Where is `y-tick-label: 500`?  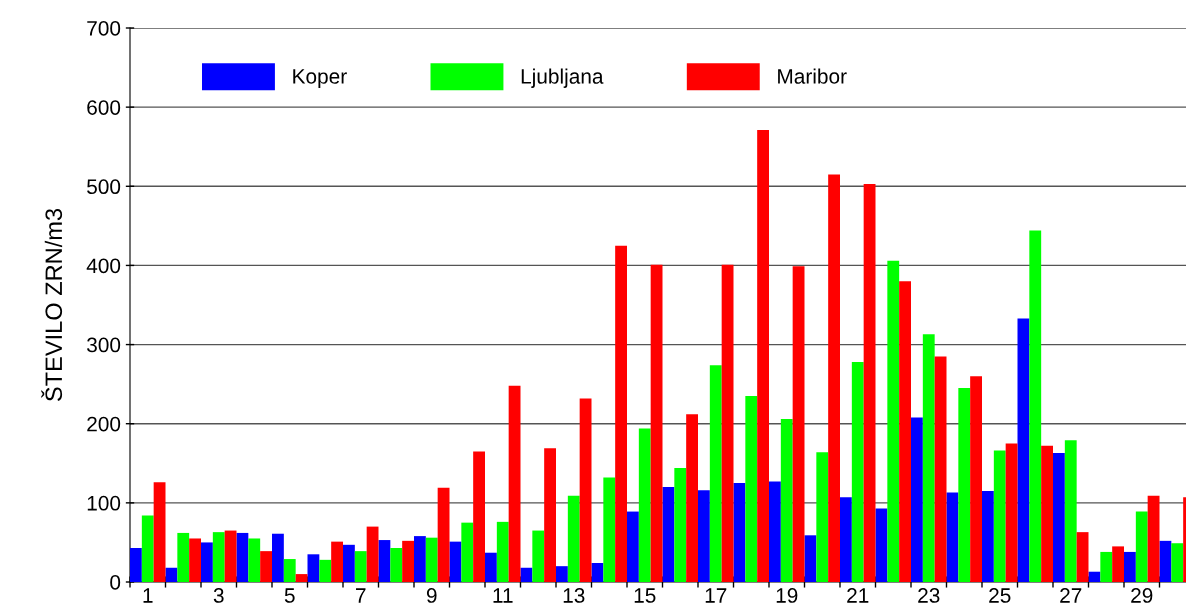
y-tick-label: 500 is located at coordinates (104, 187).